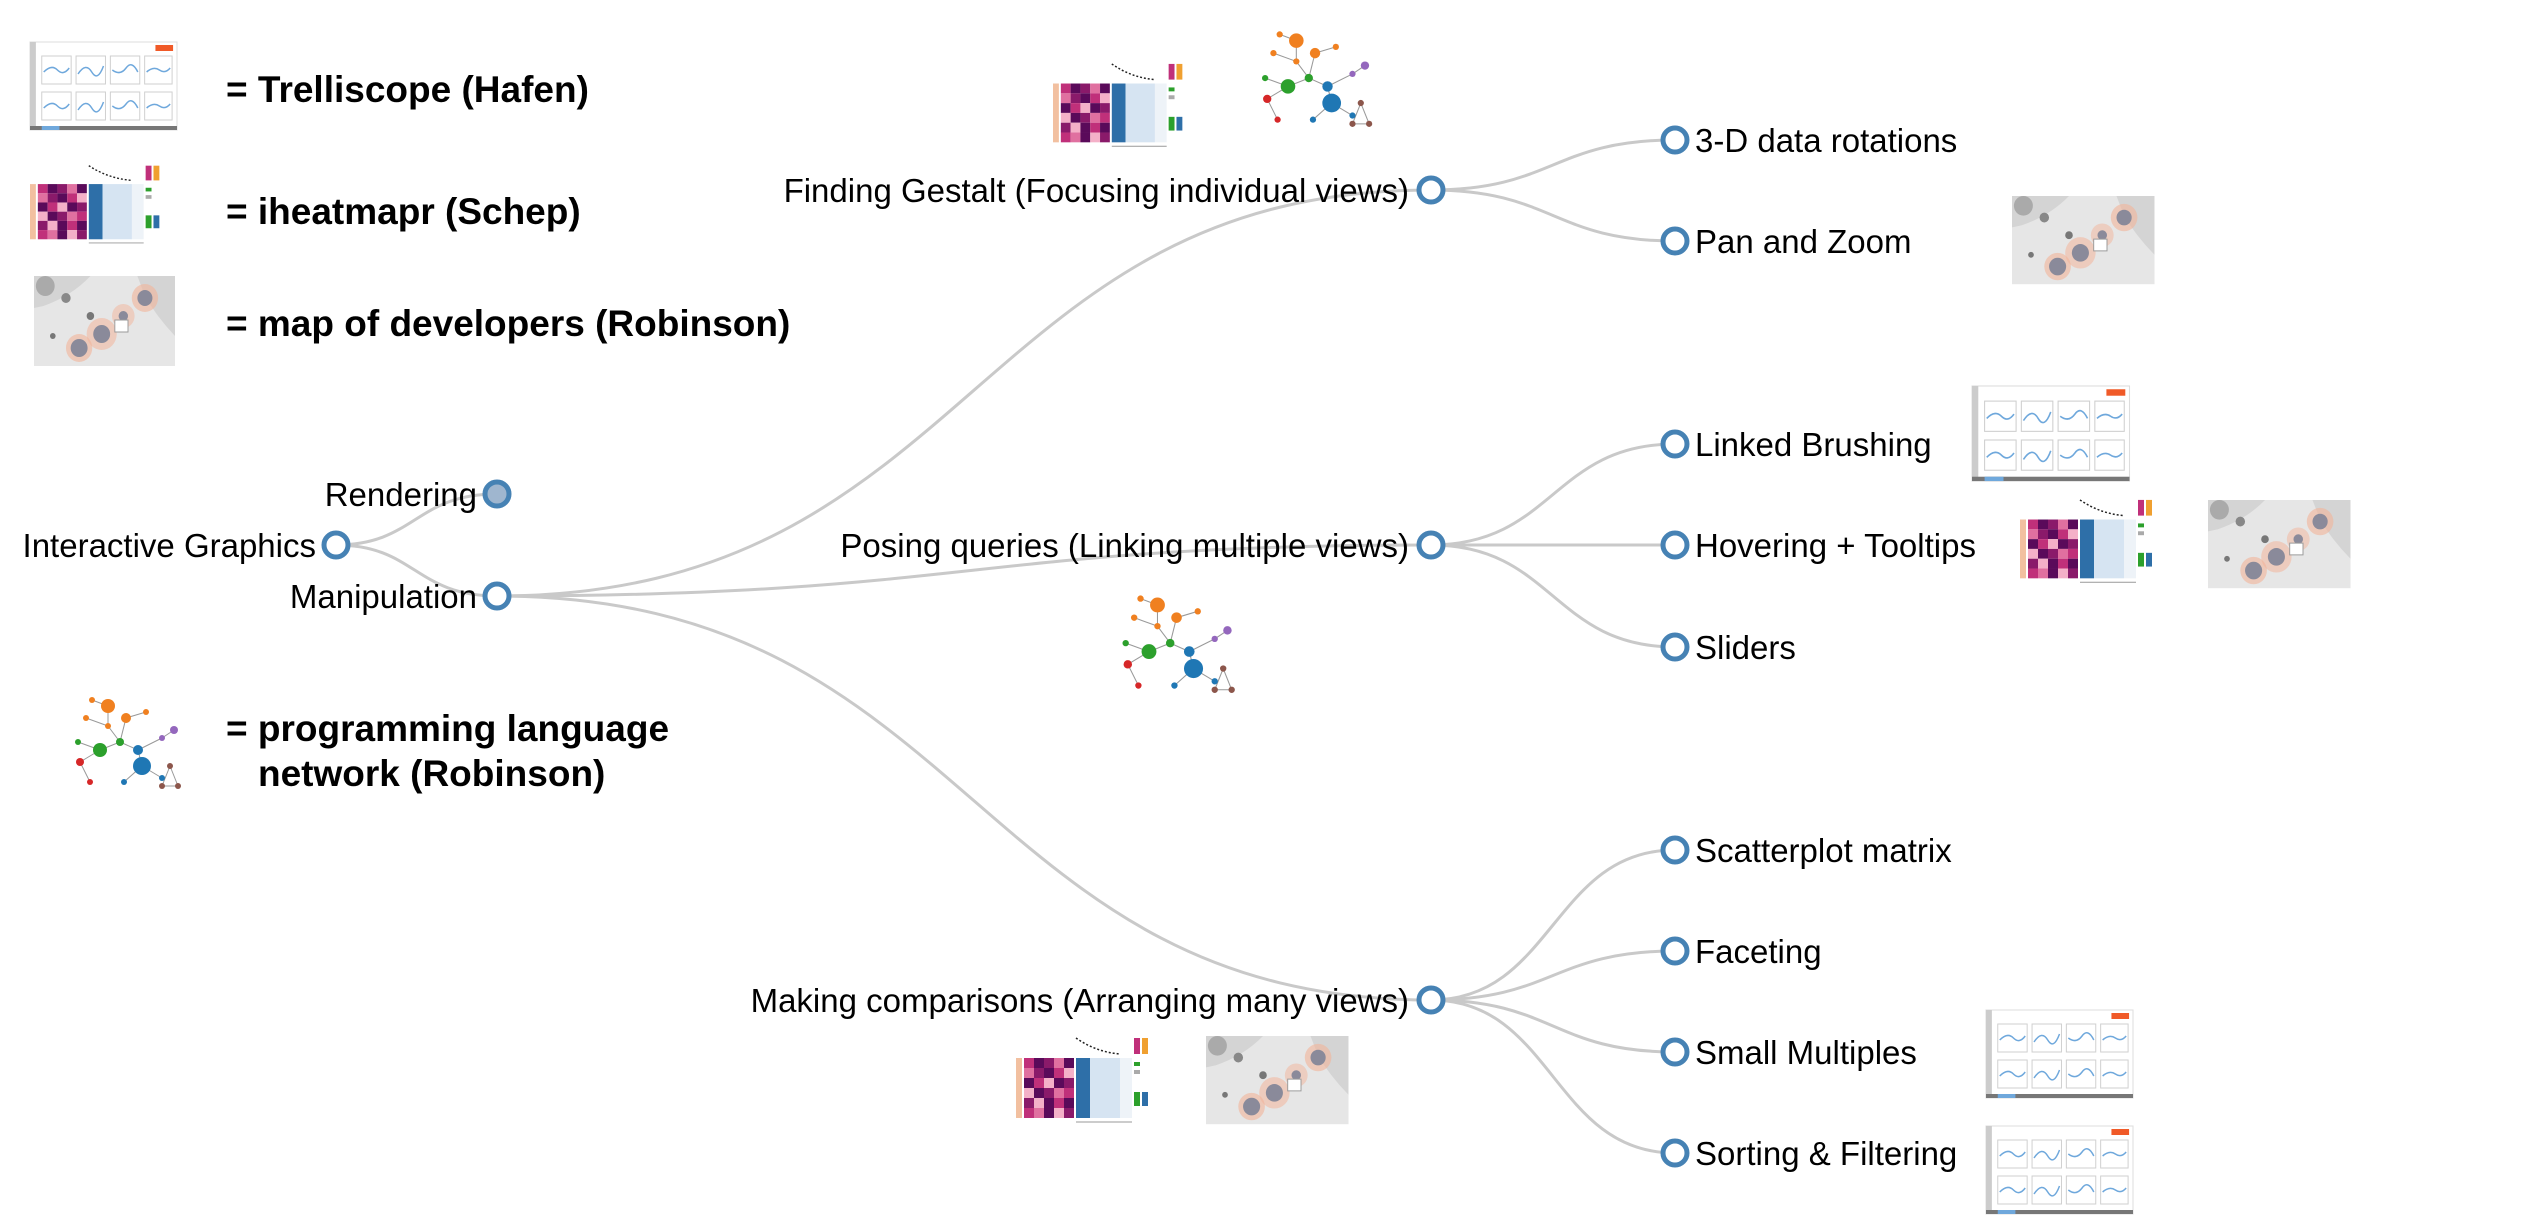 Image resolution: width=2524 pixels, height=1226 pixels. I want to click on node-posing-queries, so click(1431, 545).